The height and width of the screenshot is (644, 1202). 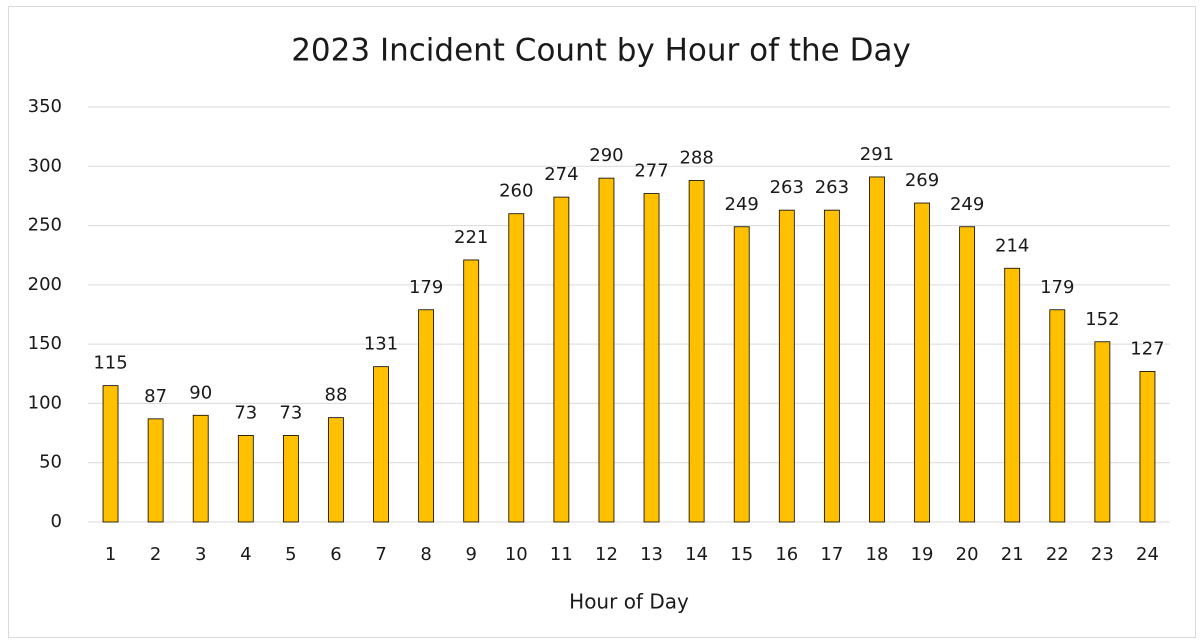 What do you see at coordinates (110, 554) in the screenshot?
I see `x-tick-label: 1` at bounding box center [110, 554].